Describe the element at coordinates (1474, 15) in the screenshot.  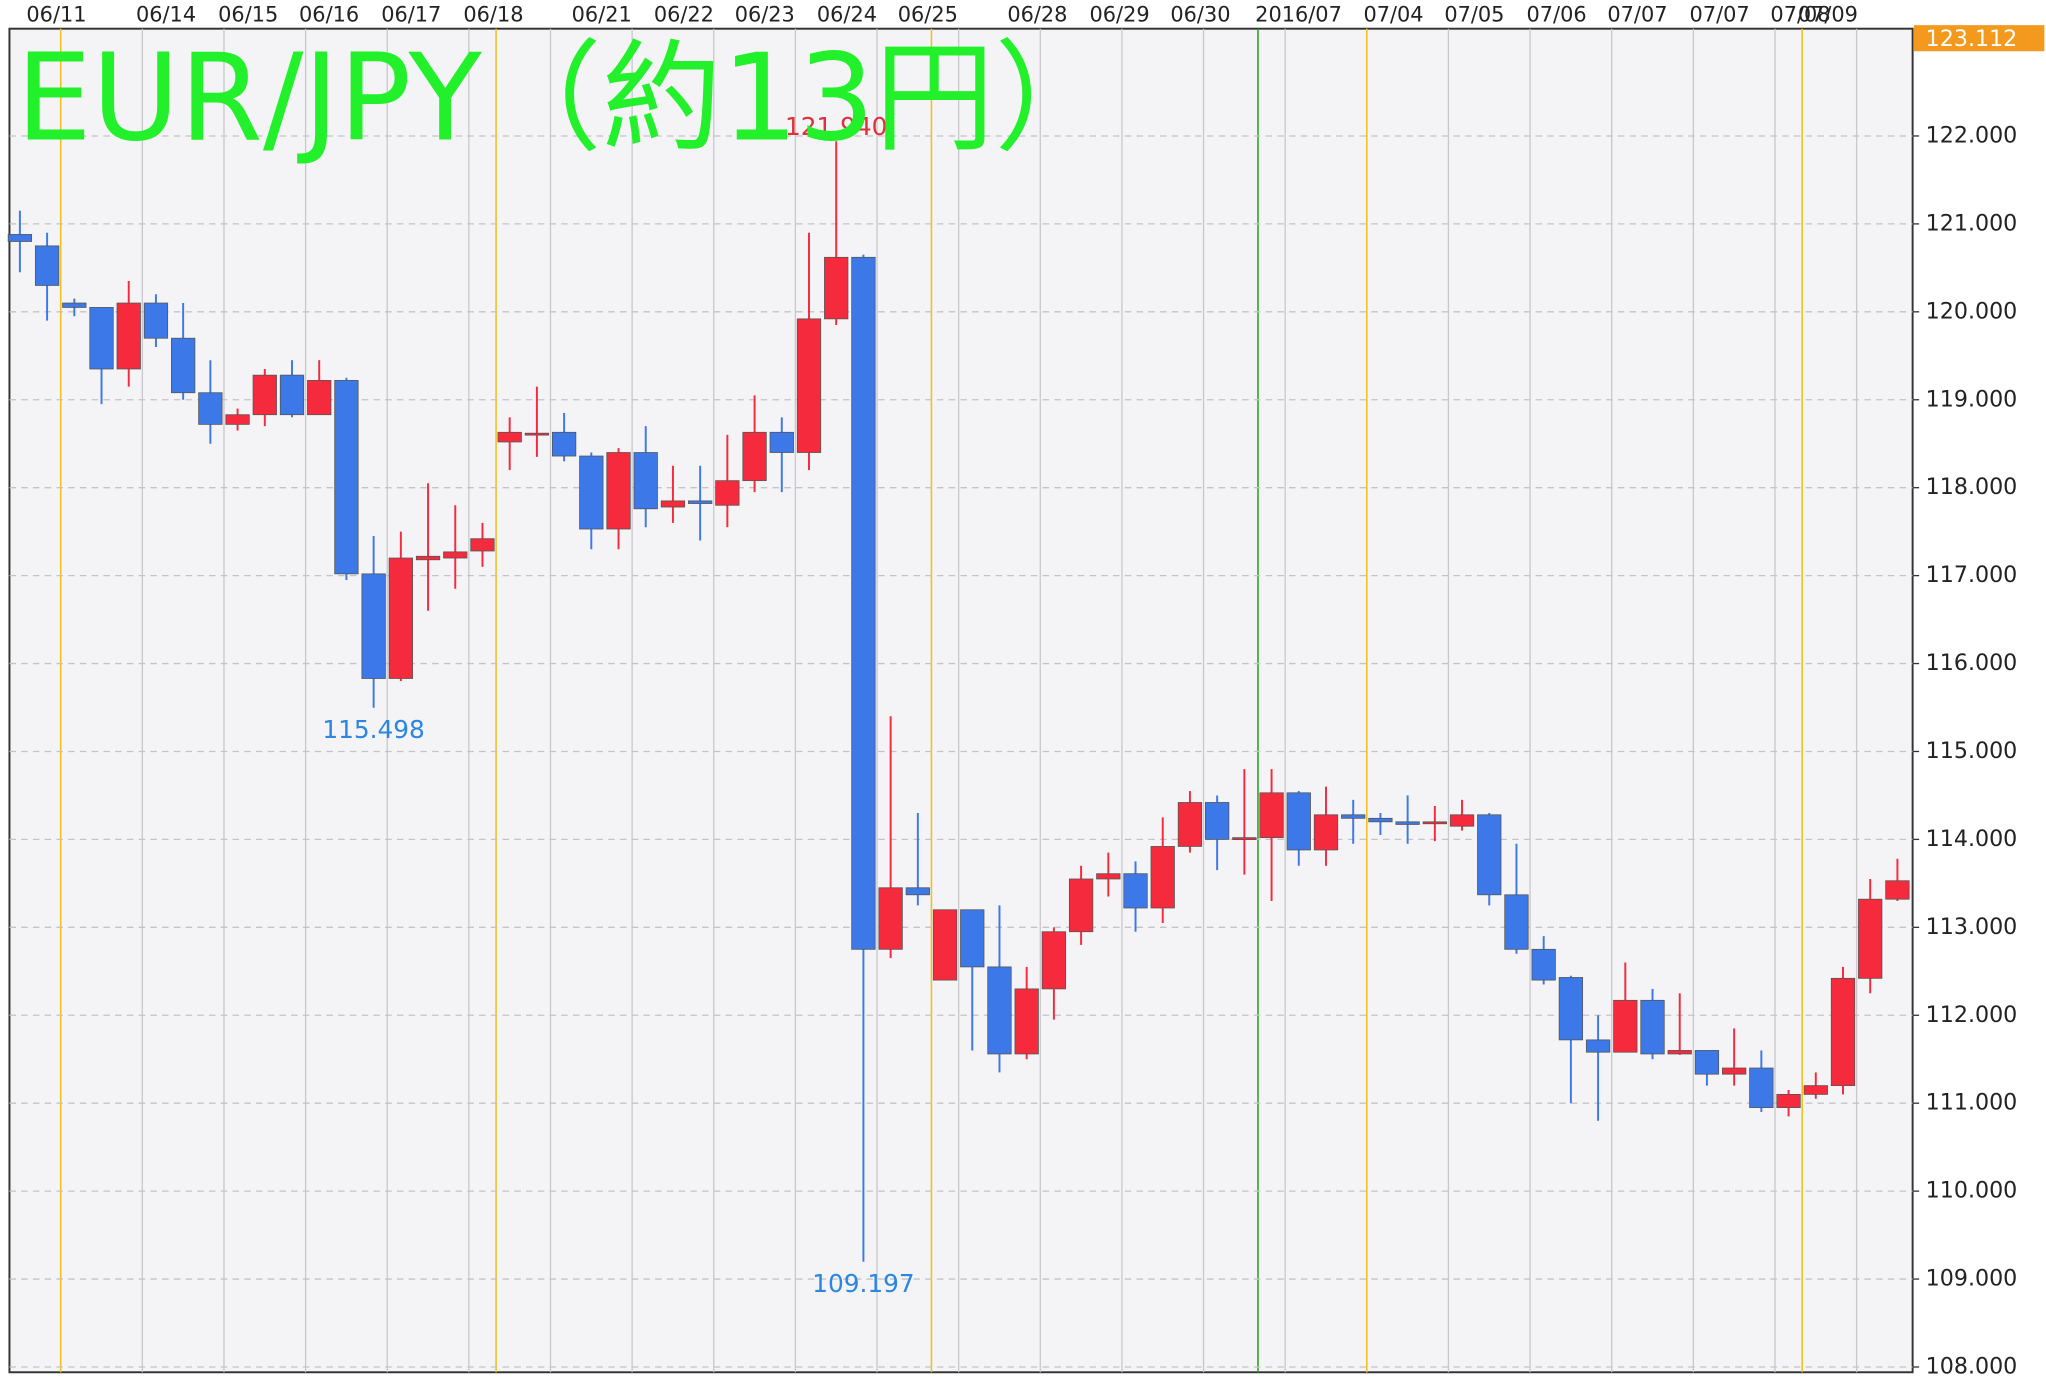
I see `x-tick-label: 07/05` at that location.